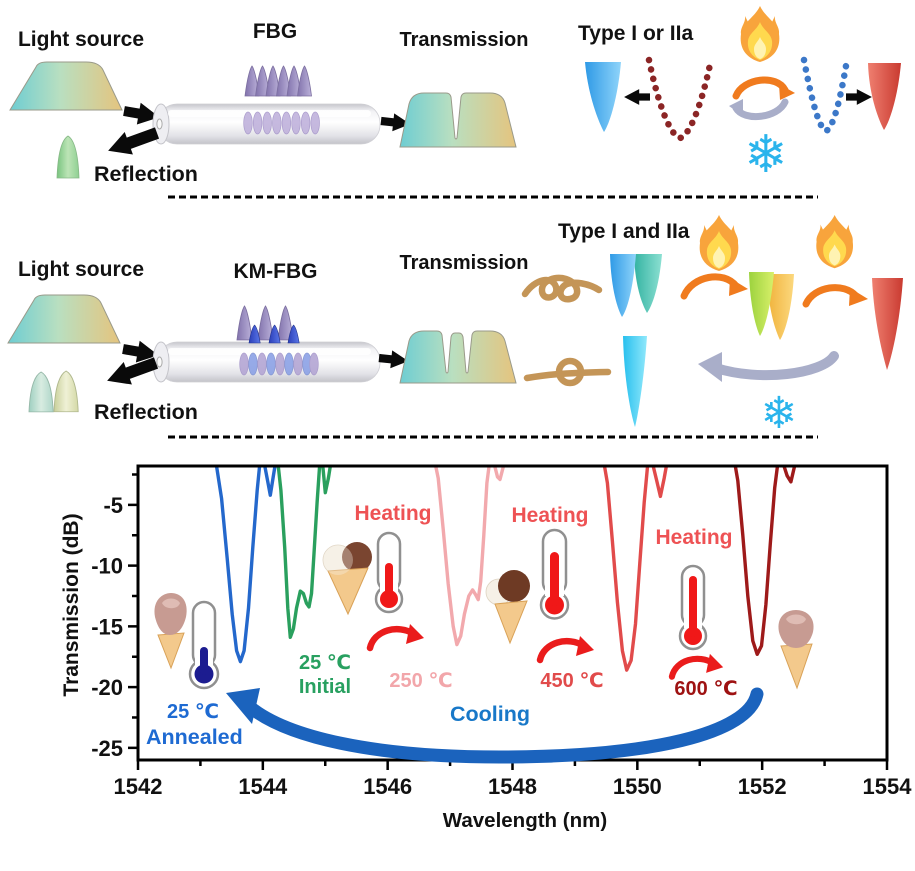  I want to click on temp-600-label: 600 ℃, so click(706, 689).